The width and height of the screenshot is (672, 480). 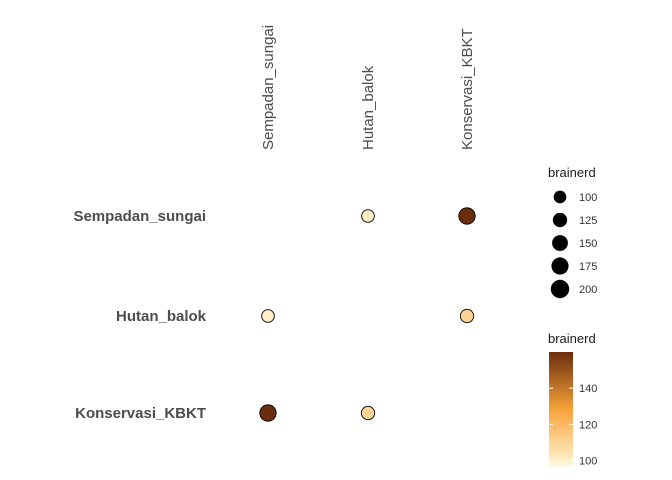 What do you see at coordinates (561, 409) in the screenshot?
I see `colorbar` at bounding box center [561, 409].